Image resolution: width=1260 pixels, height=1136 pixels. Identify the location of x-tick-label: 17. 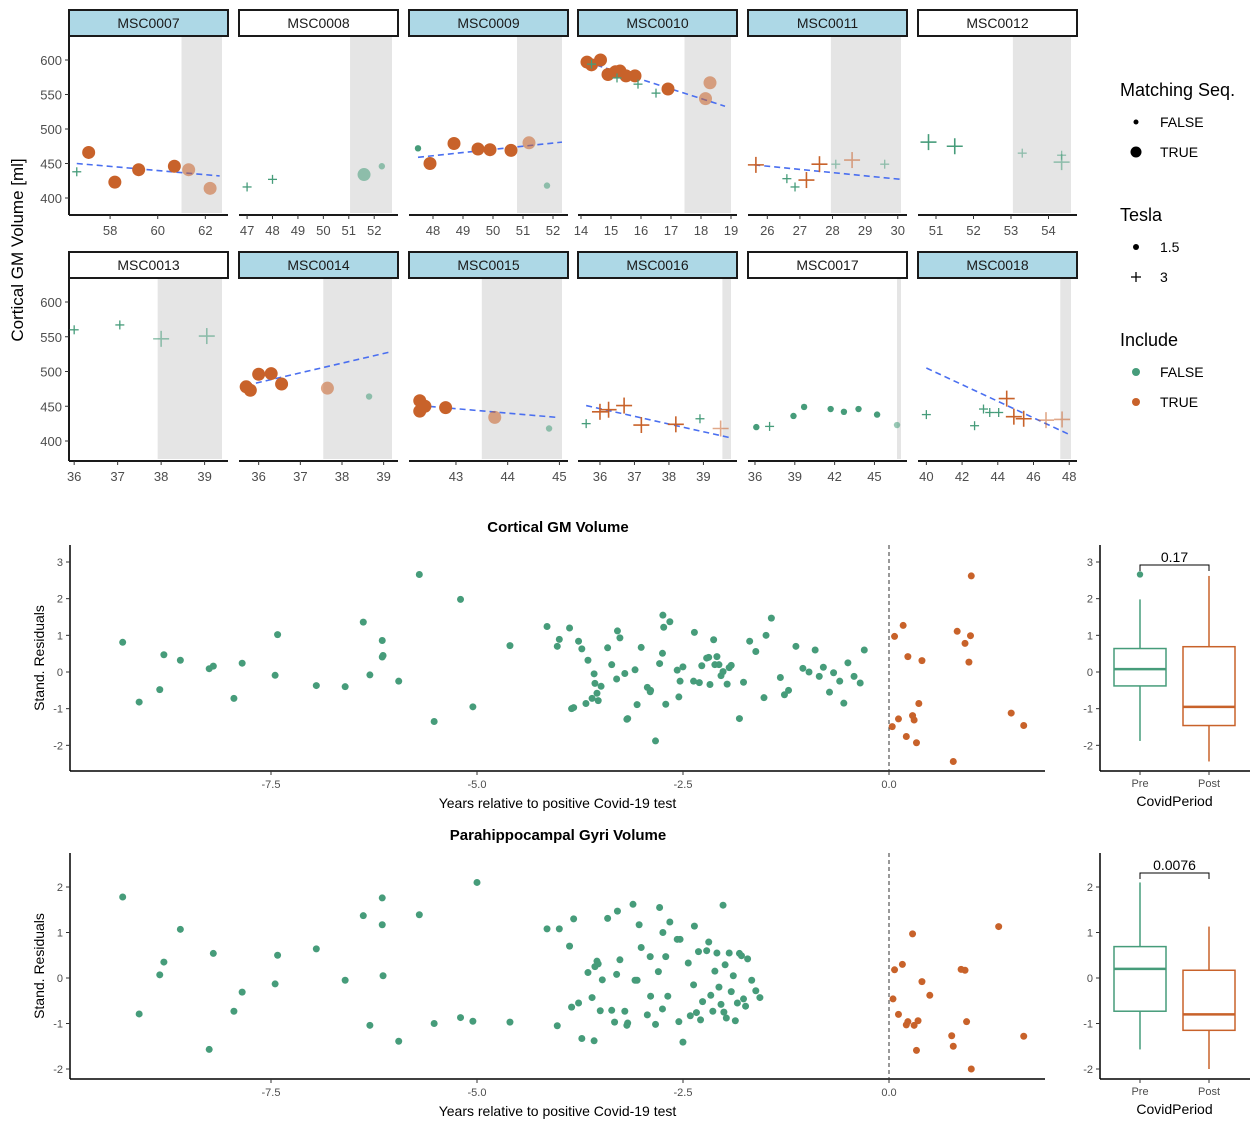
(671, 230).